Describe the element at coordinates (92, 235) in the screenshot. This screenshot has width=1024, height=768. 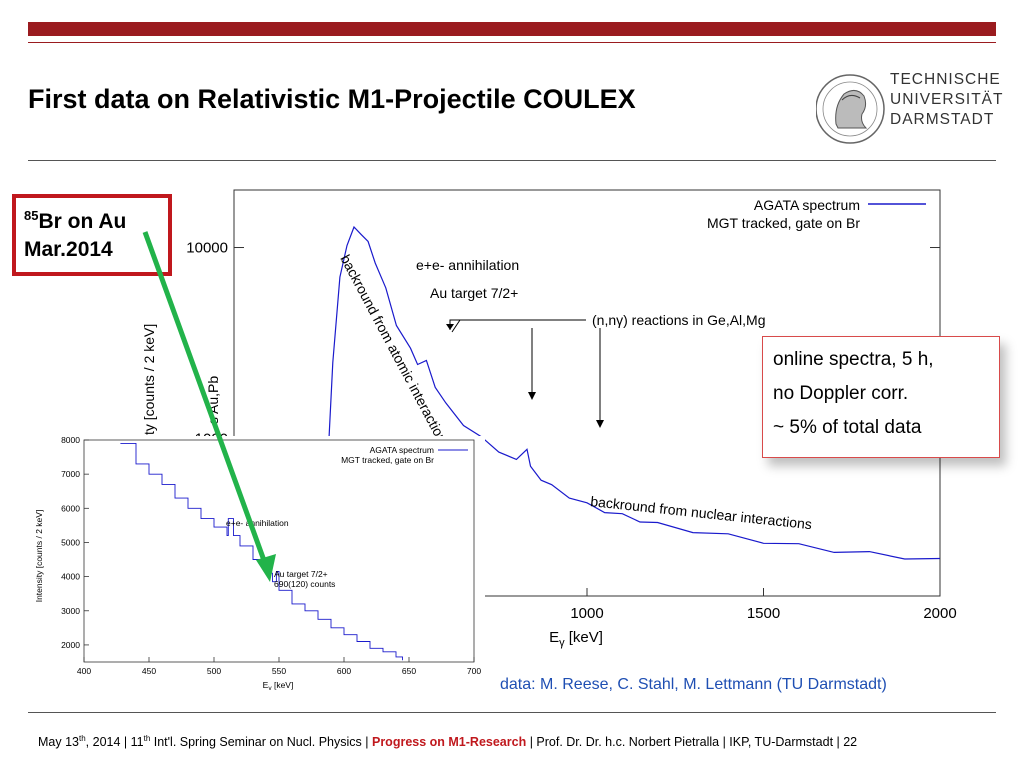
I see `sample-label-box: 85Br on Au Mar.2014` at that location.